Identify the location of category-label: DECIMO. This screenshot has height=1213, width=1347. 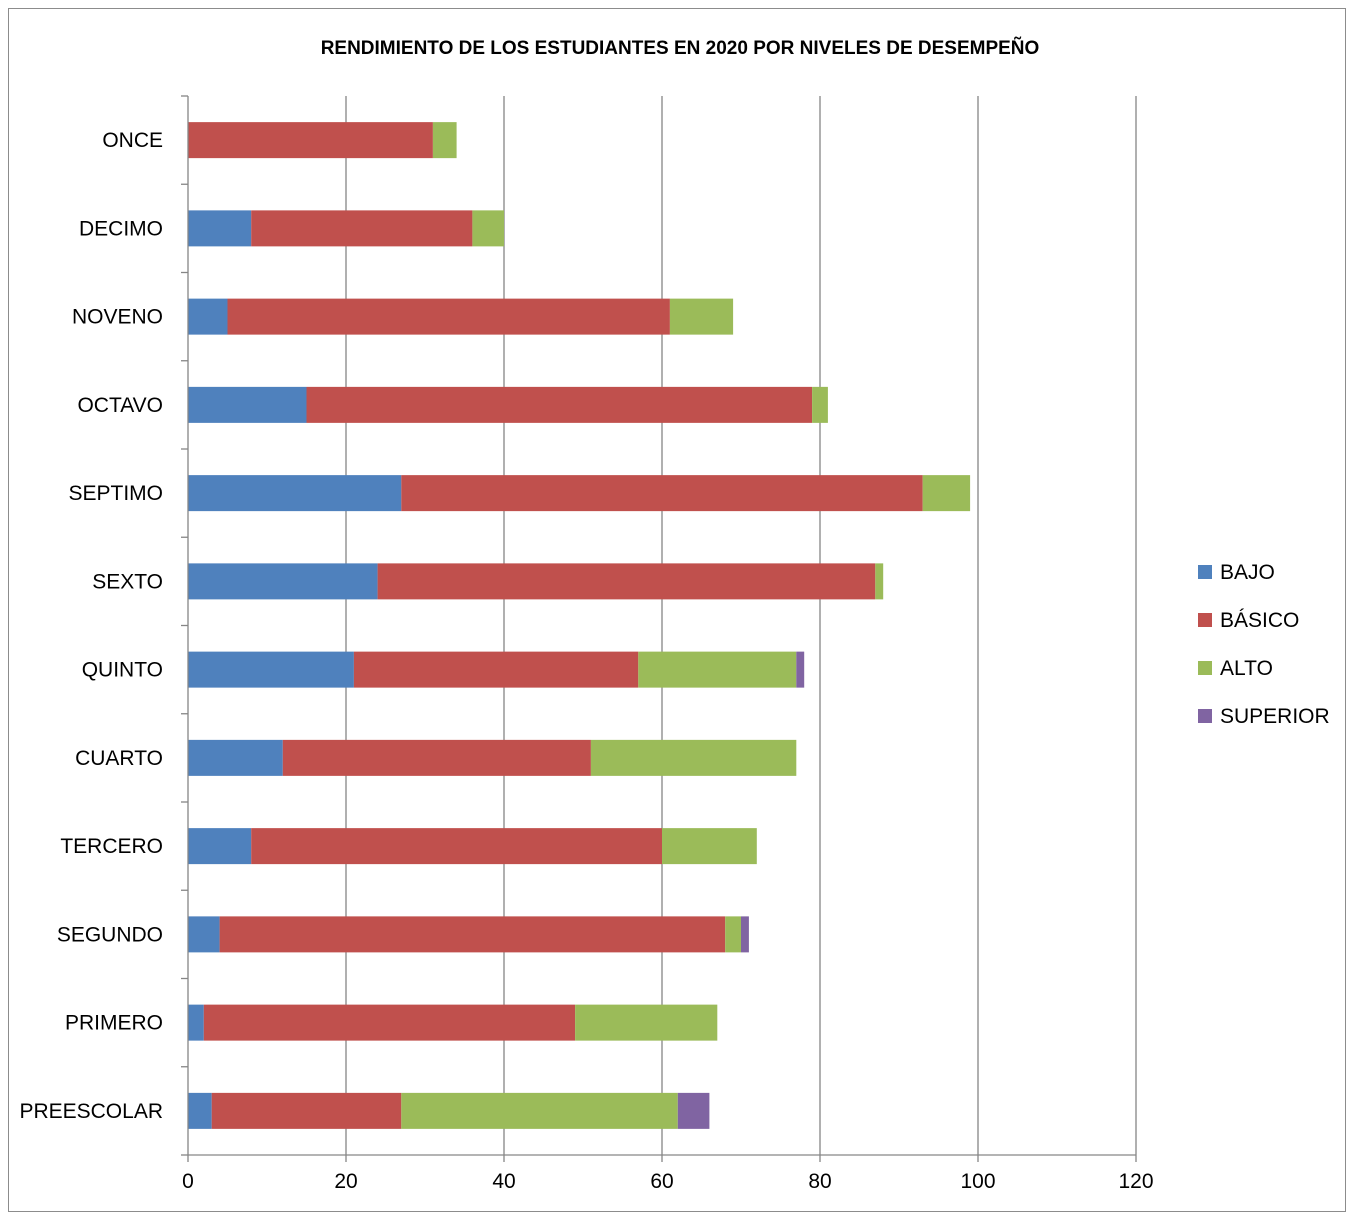
(121, 228).